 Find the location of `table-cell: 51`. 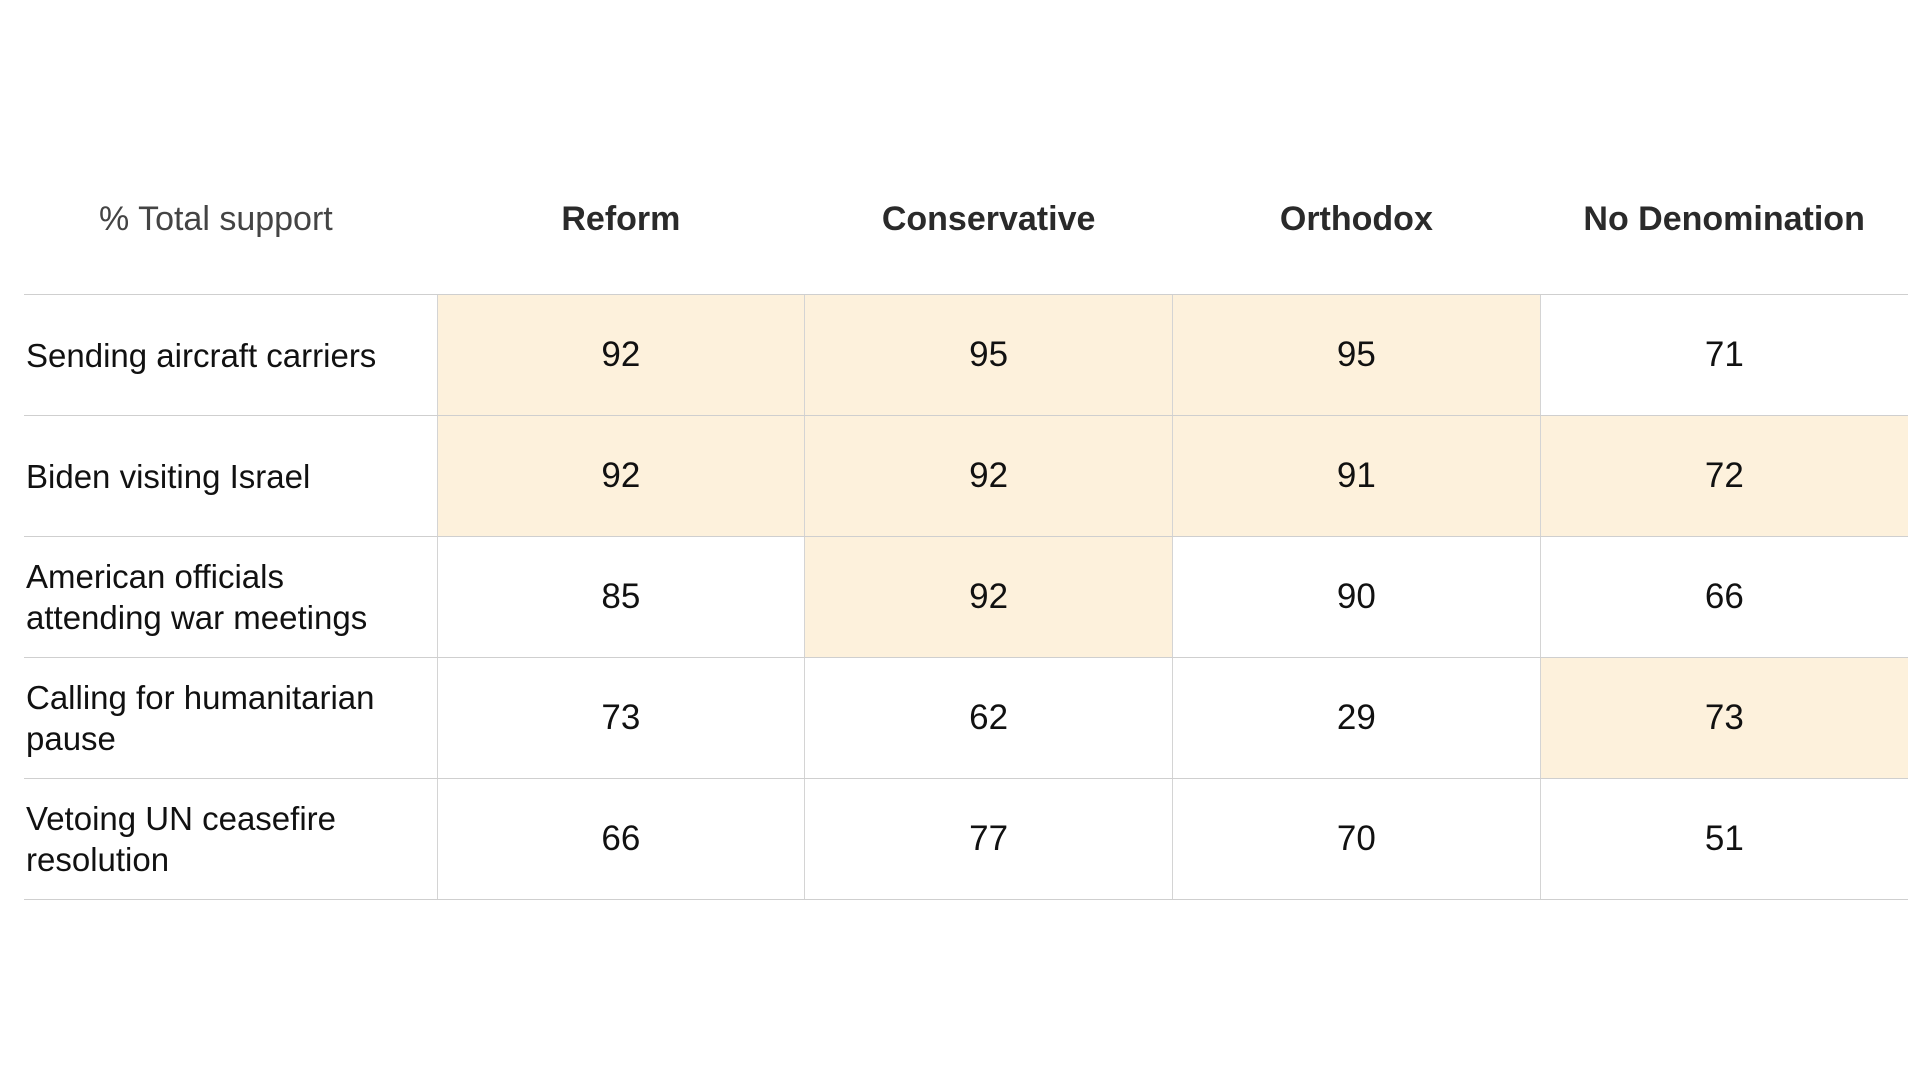

table-cell: 51 is located at coordinates (1723, 839).